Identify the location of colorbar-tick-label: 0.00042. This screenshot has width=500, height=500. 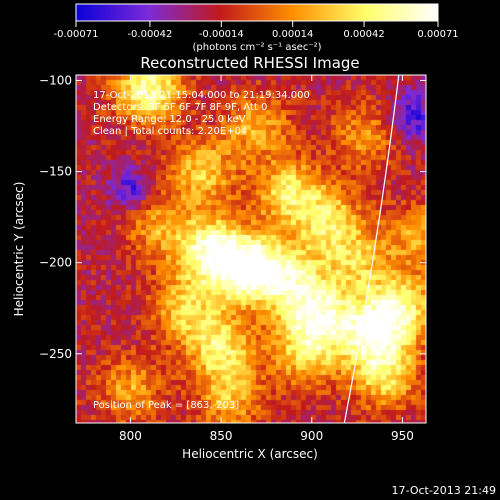
(363, 34).